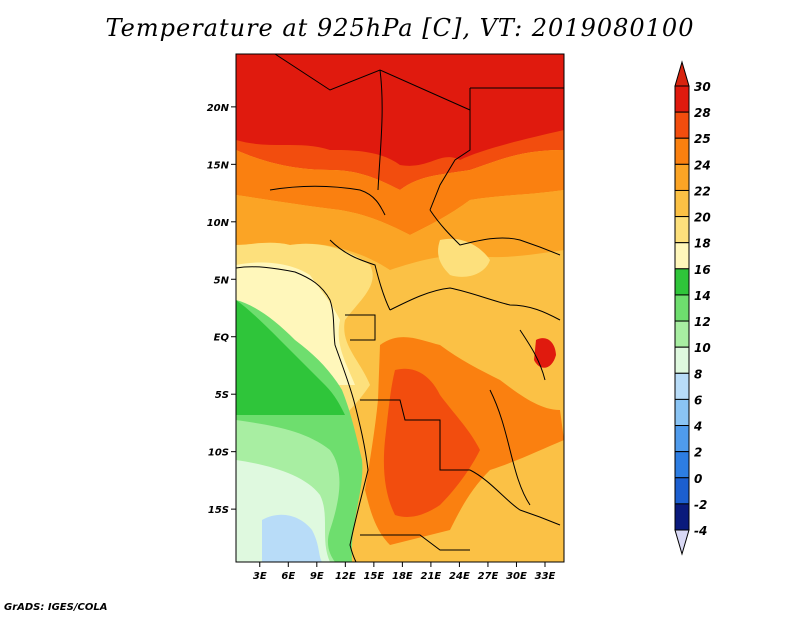 The image size is (800, 618). What do you see at coordinates (702, 113) in the screenshot?
I see `colorbar-label: 28` at bounding box center [702, 113].